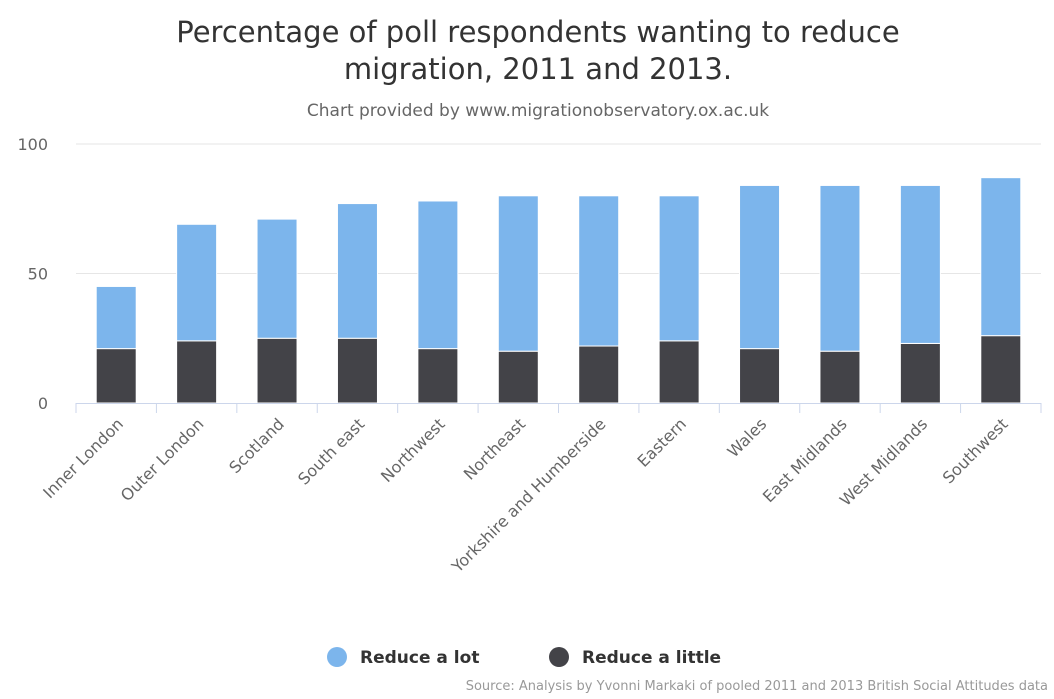 This screenshot has width=1054, height=699. I want to click on x-tick-label: Scotland, so click(256, 445).